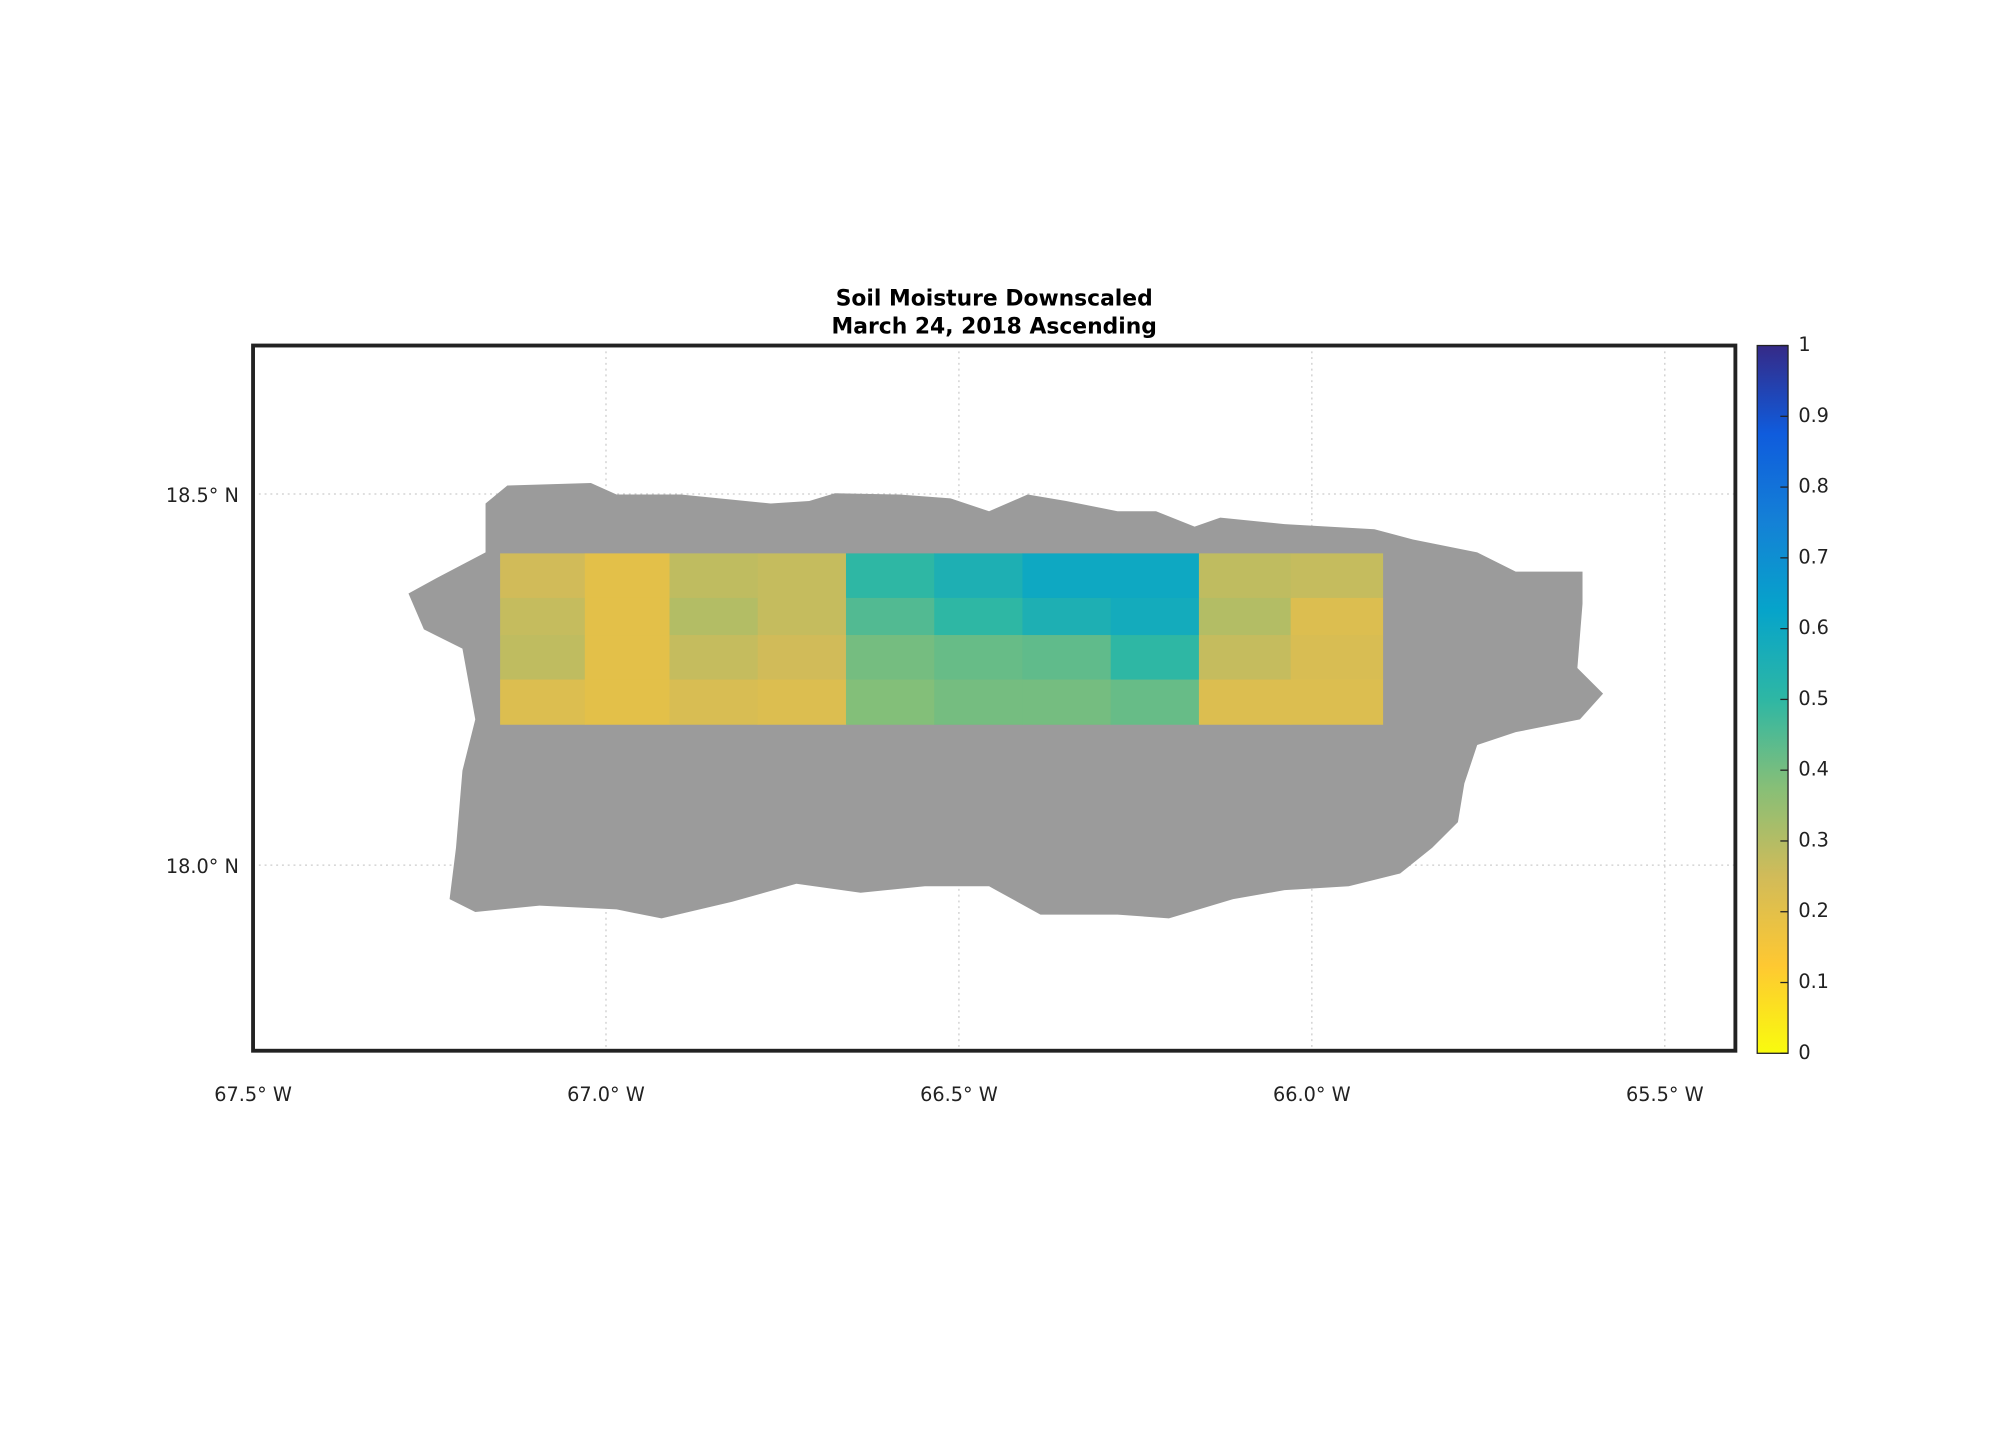 The image size is (1991, 1433). Describe the element at coordinates (1665, 1094) in the screenshot. I see `x-tick-label: 65.5° W` at that location.